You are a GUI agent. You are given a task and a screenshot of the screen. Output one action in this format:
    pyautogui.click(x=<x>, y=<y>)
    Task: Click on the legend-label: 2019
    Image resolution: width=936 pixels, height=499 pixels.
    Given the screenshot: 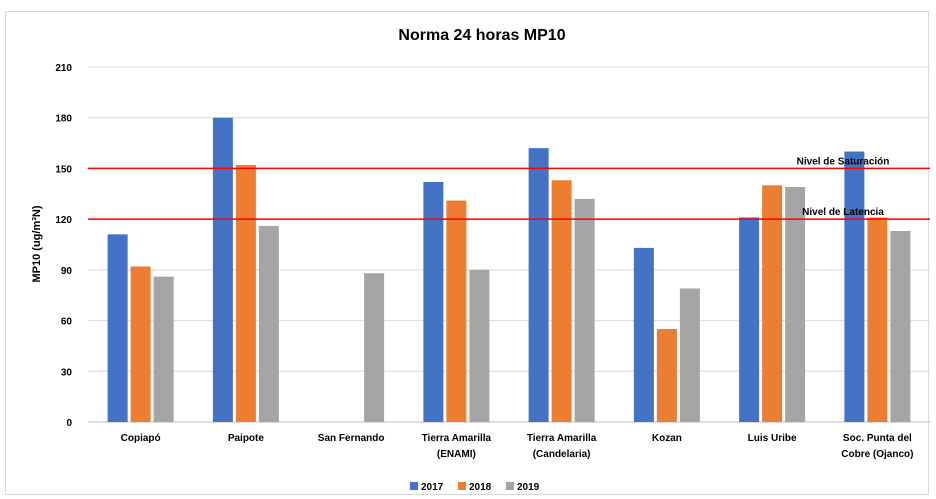 What is the action you would take?
    pyautogui.click(x=528, y=487)
    